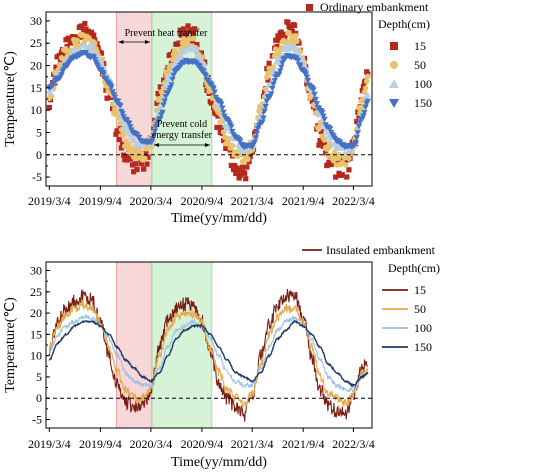 The width and height of the screenshot is (550, 476). I want to click on x-tick-label: 2019/9/4, so click(100, 201).